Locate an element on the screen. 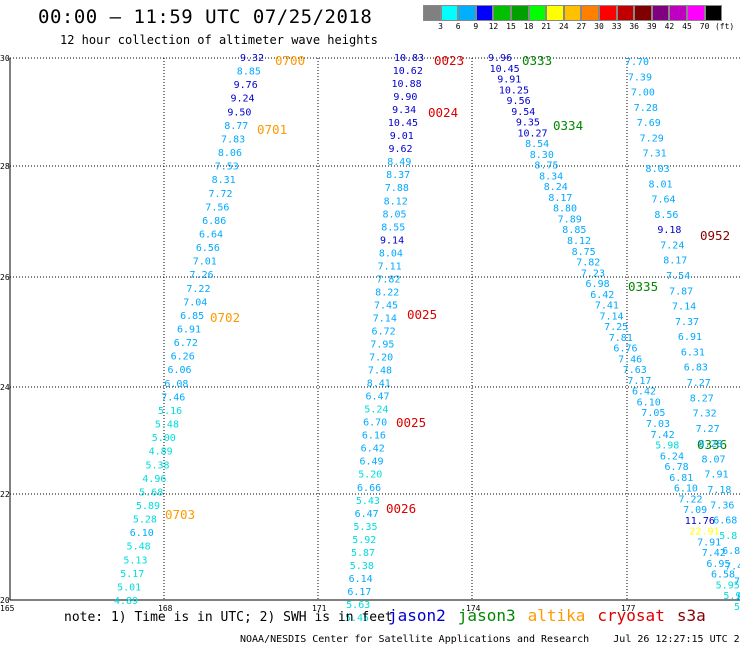 This screenshot has width=740, height=650. swh-value: 6.72 is located at coordinates (384, 331).